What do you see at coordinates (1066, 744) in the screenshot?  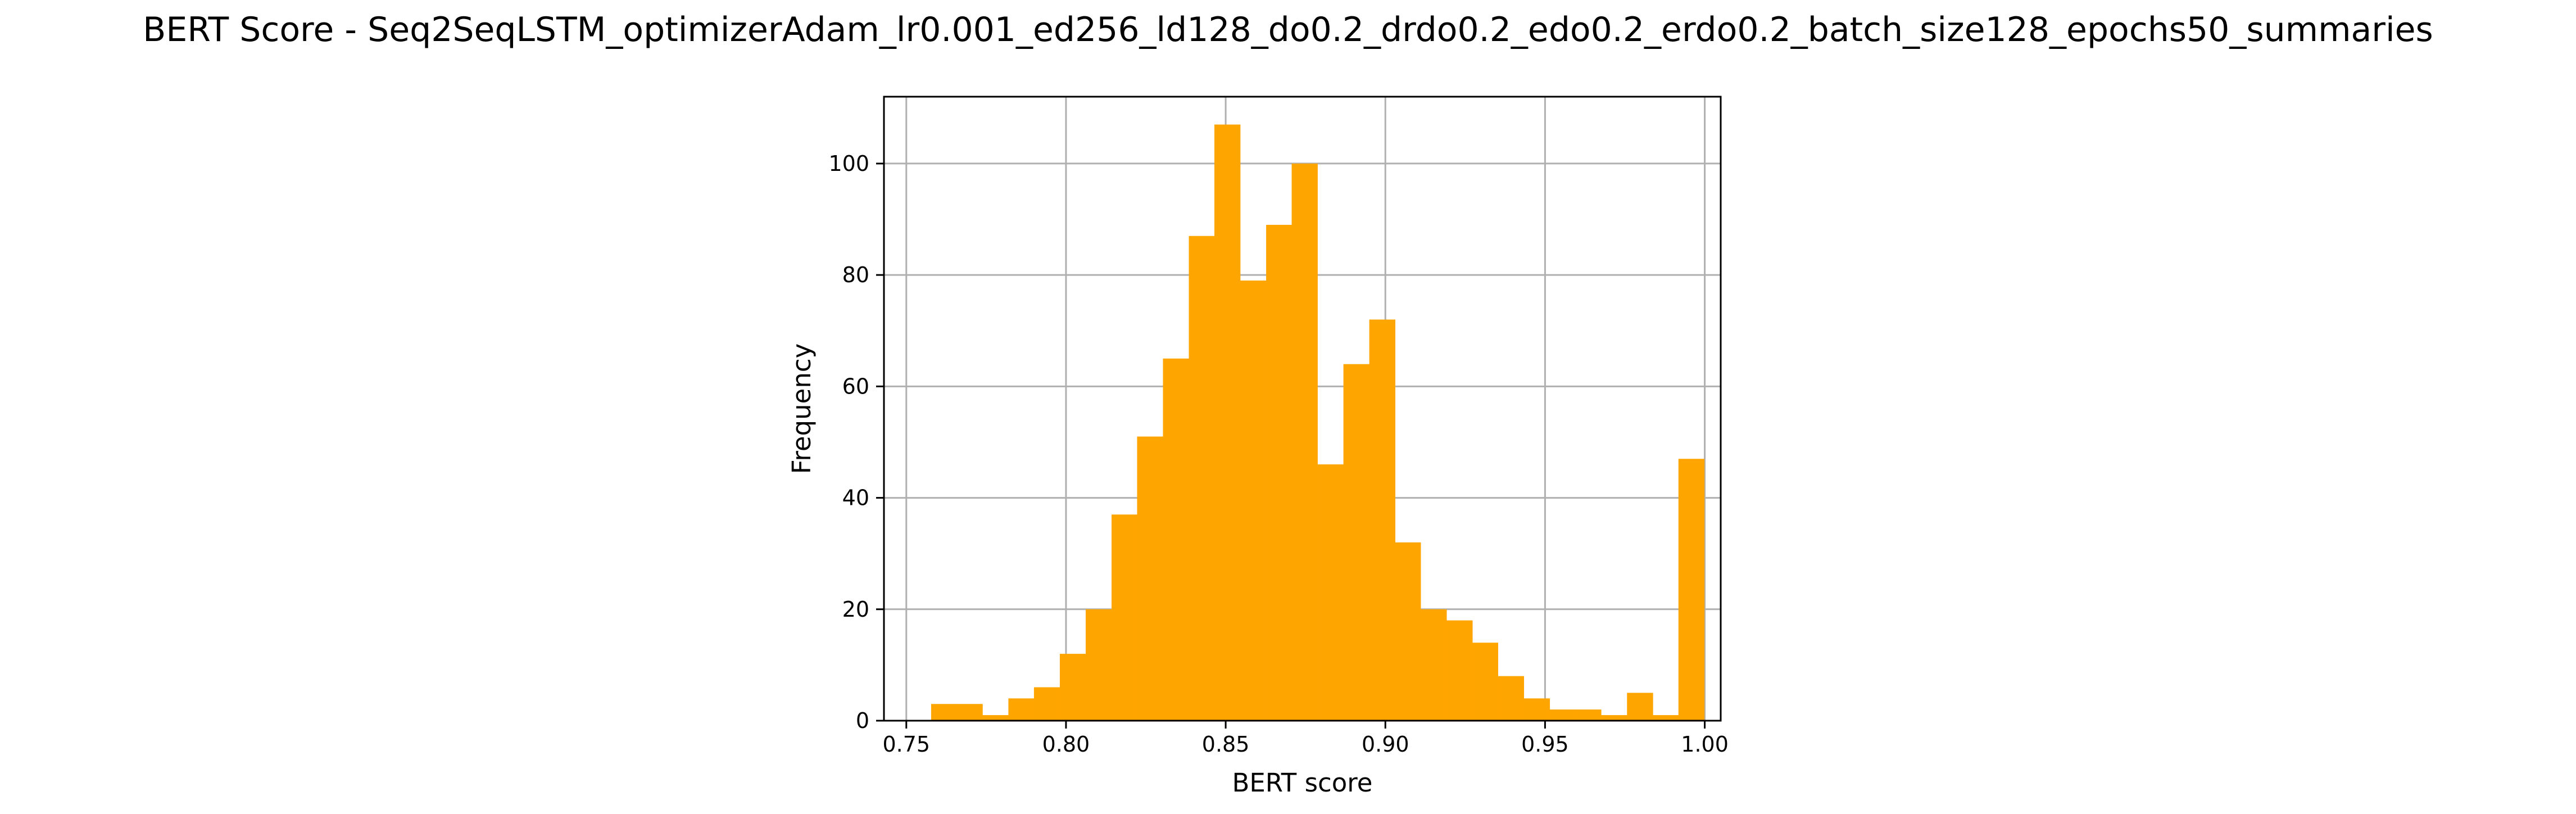 I see `x-tick-label: 0.80` at bounding box center [1066, 744].